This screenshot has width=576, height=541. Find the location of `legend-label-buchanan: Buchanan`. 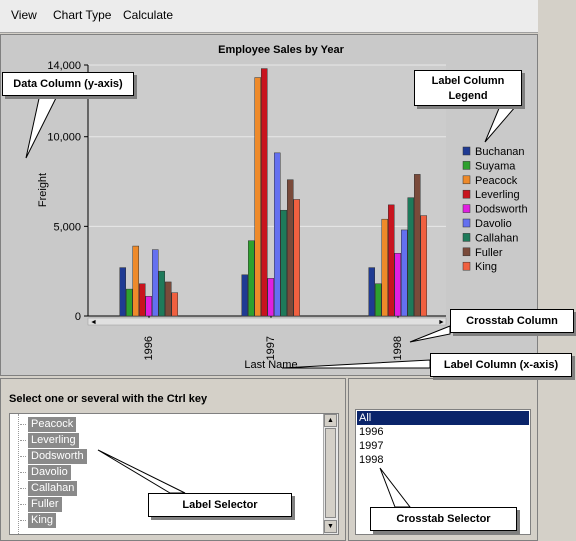

legend-label-buchanan: Buchanan is located at coordinates (500, 152).